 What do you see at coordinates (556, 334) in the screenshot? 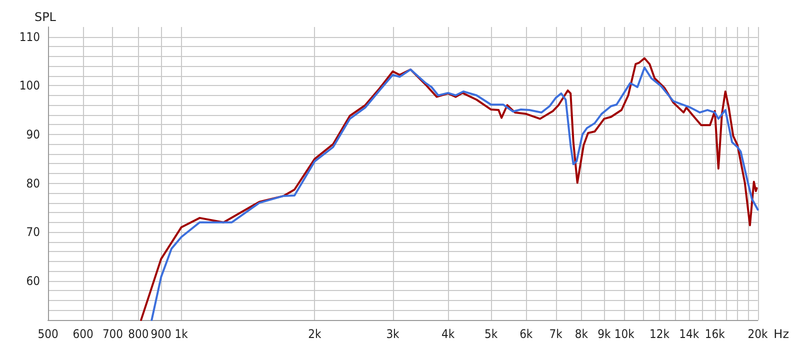
I see `x-tick-label: 7k` at bounding box center [556, 334].